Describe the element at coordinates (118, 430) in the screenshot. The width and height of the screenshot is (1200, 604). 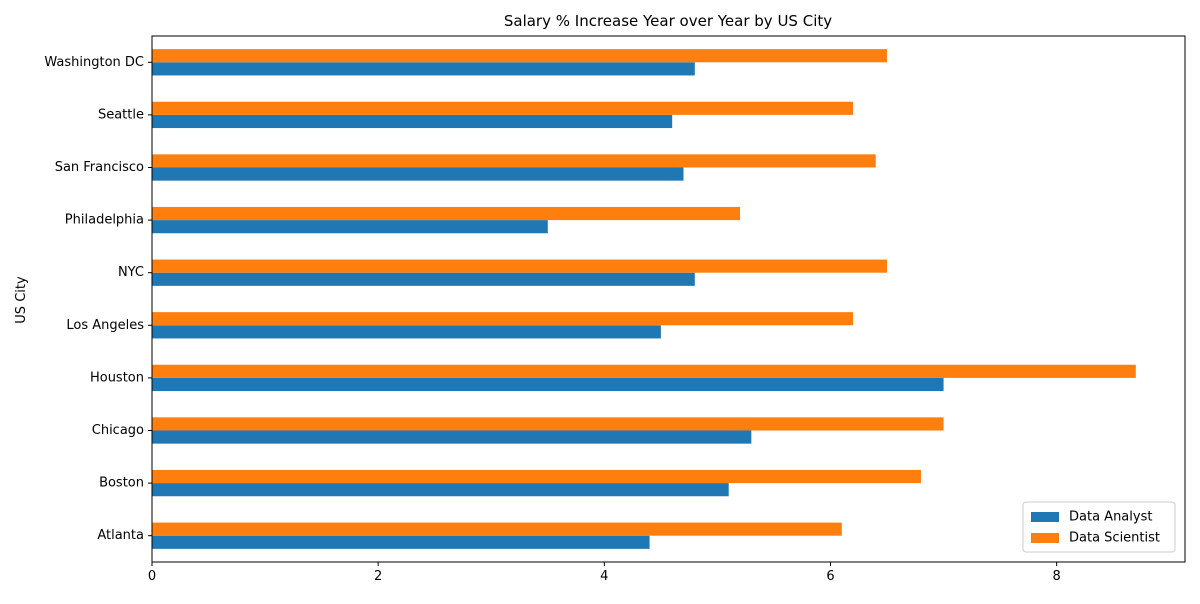
I see `y-tick-label: Chicago` at that location.